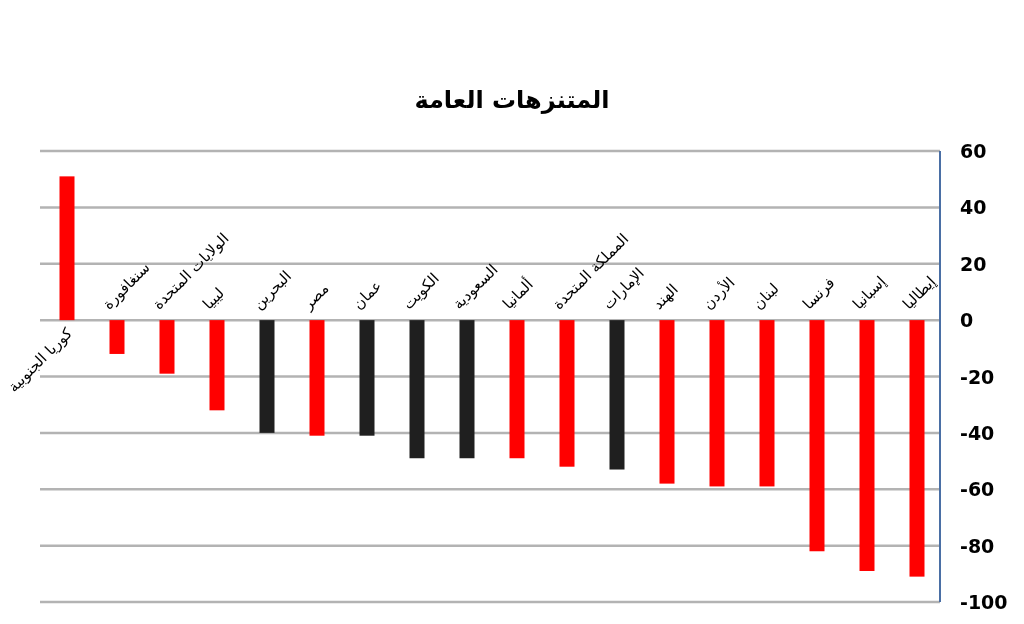 The width and height of the screenshot is (1024, 624). I want to click on y-tick-label: -100, so click(984, 602).